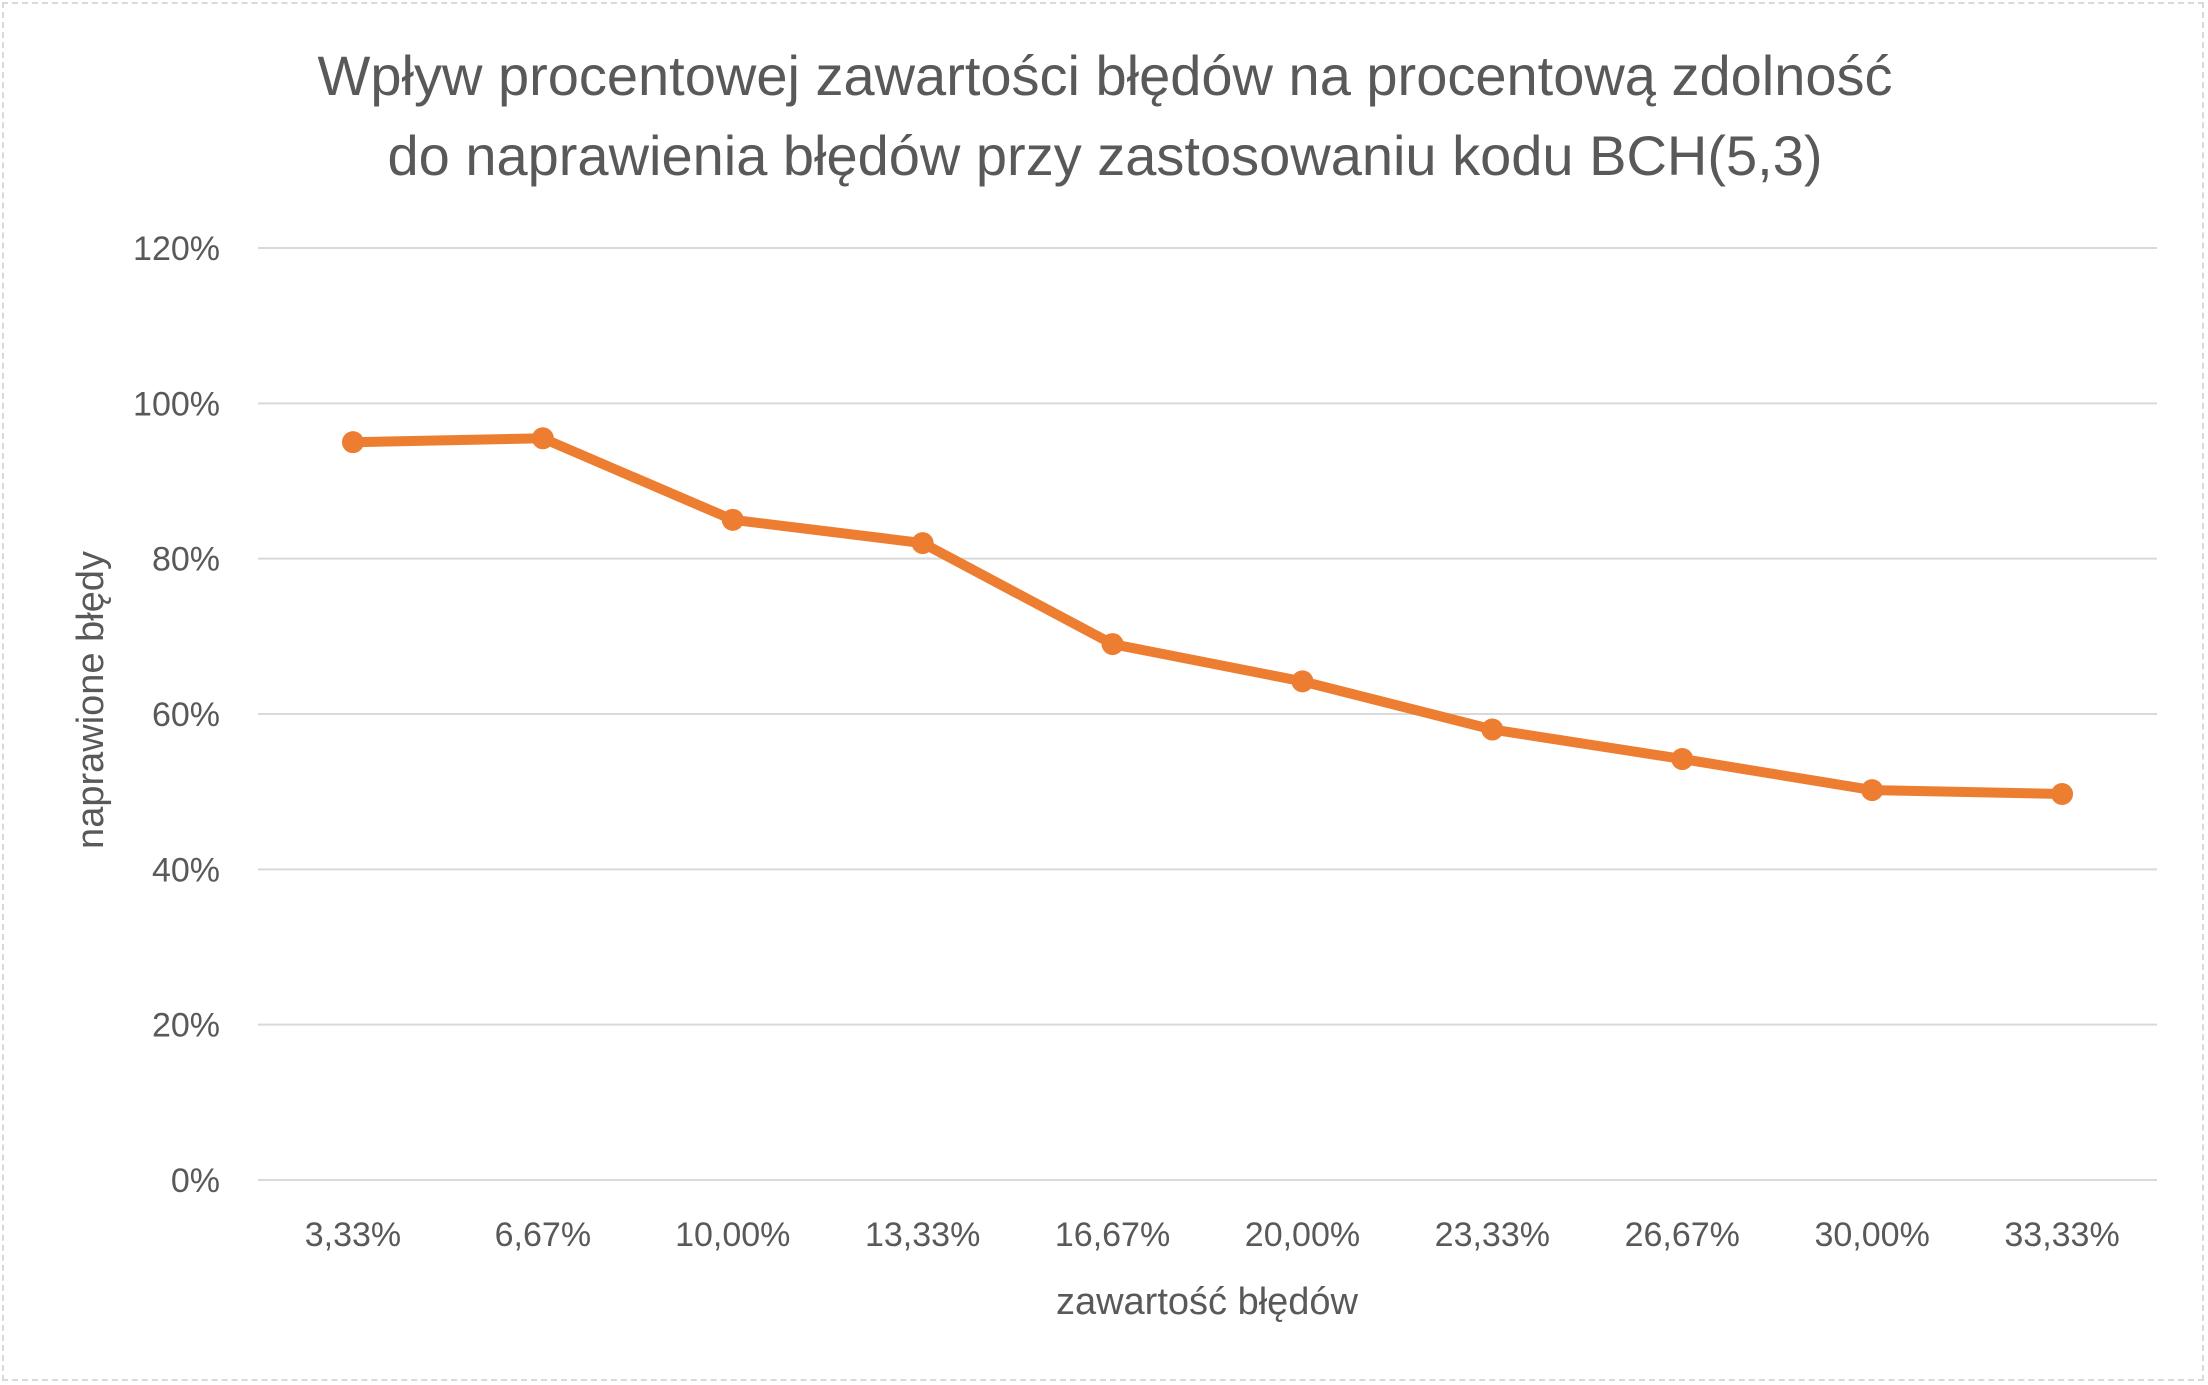 The height and width of the screenshot is (1385, 2208). I want to click on x-tick-label: 30,00%, so click(1871, 1235).